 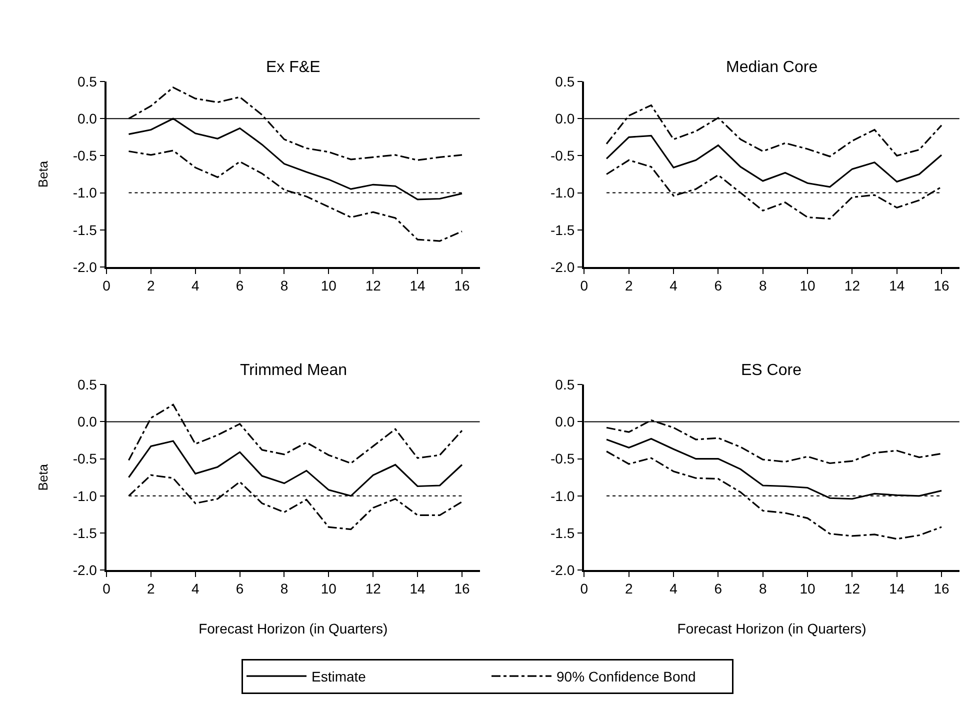 What do you see at coordinates (339, 676) in the screenshot?
I see `legend-label: Estimate` at bounding box center [339, 676].